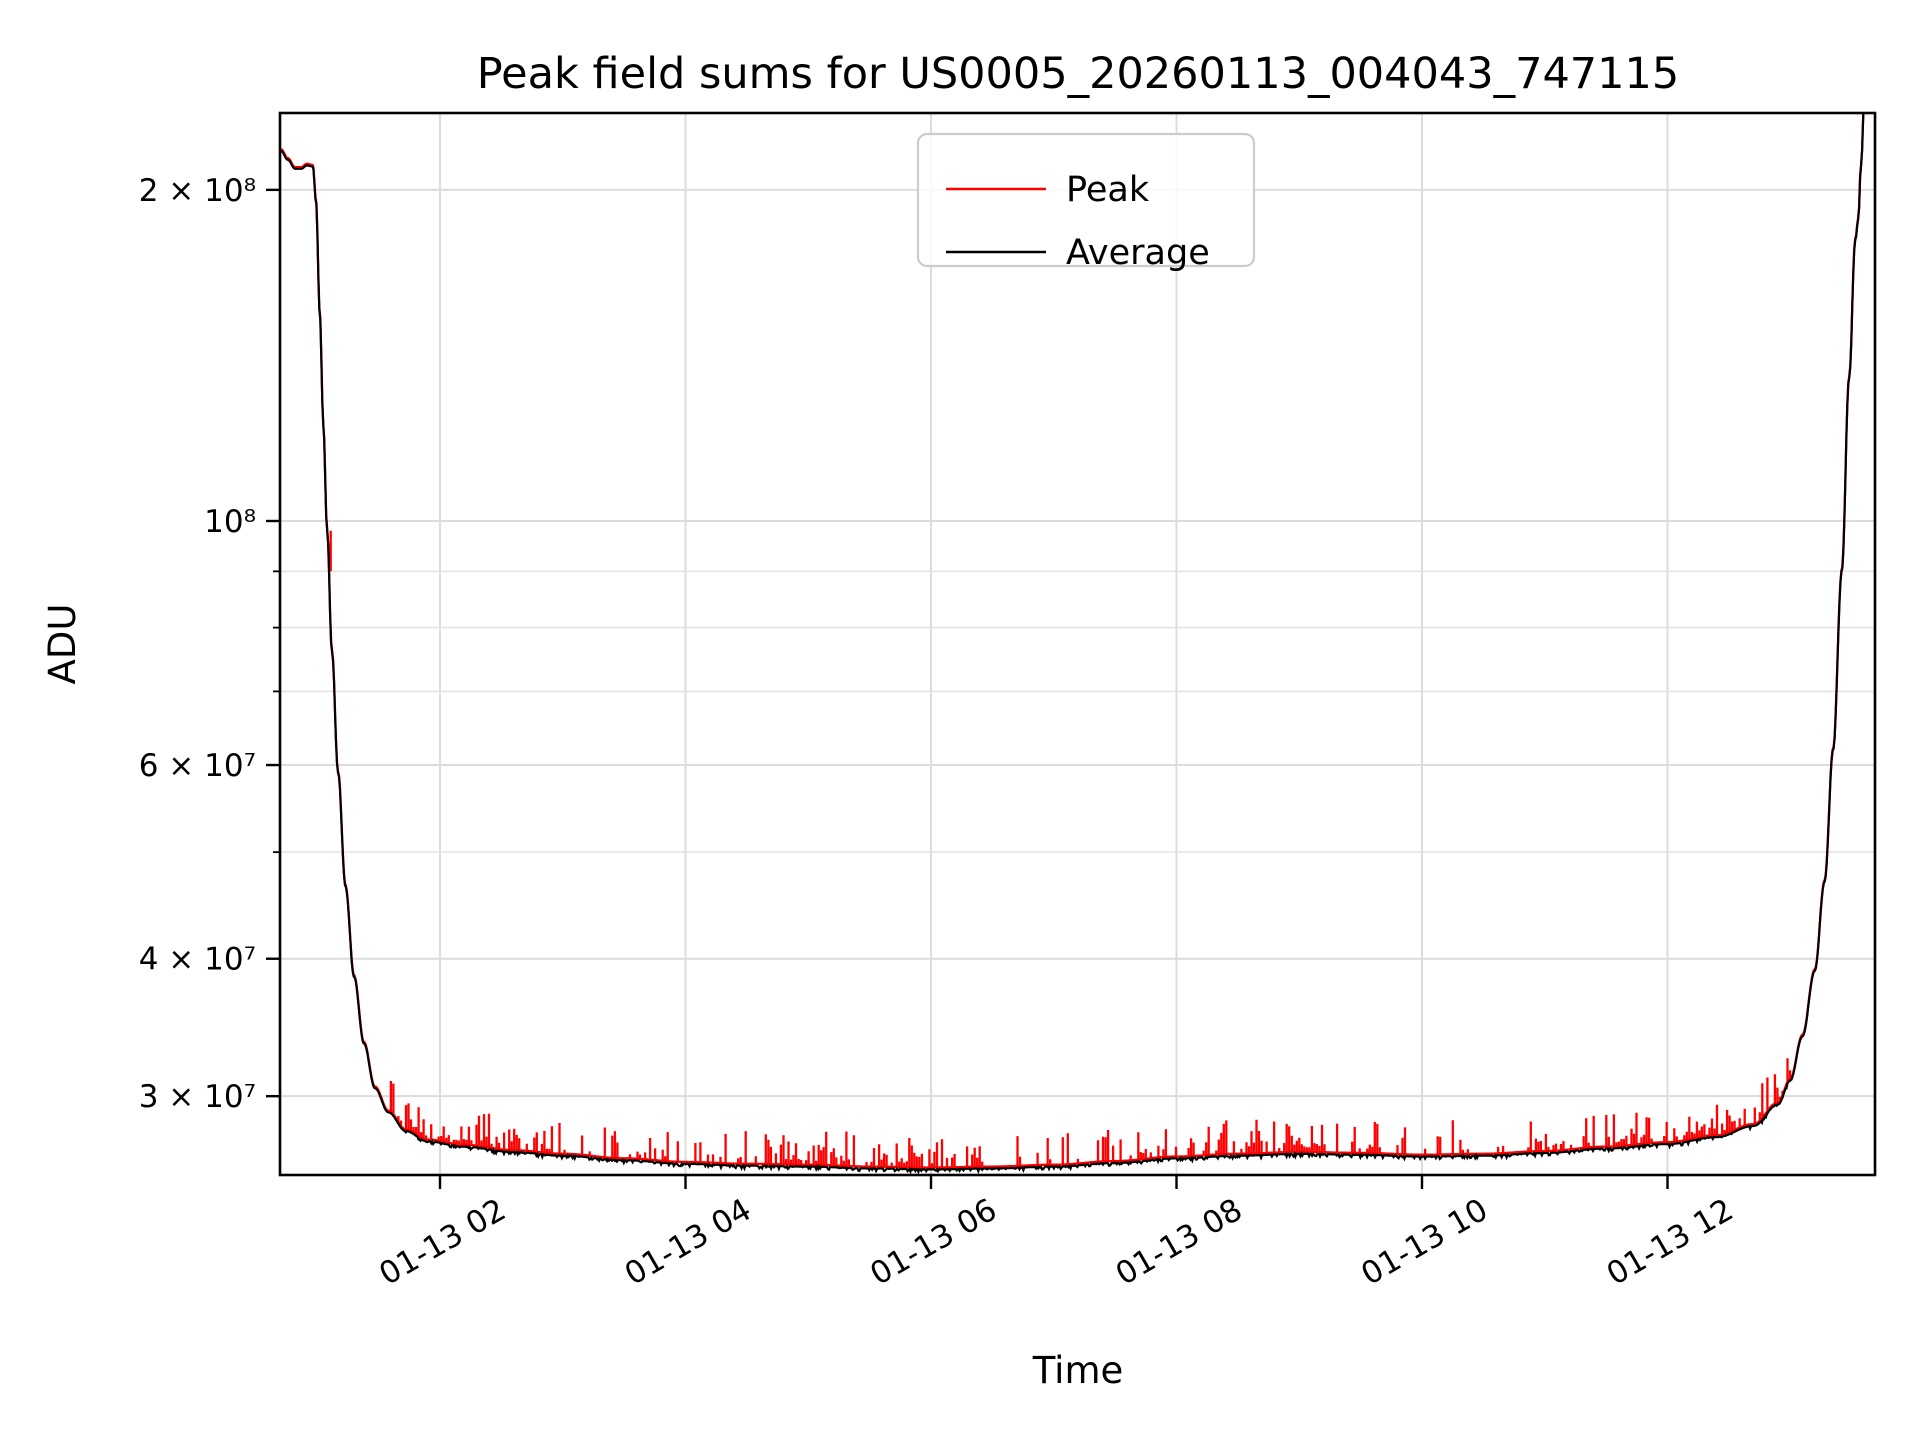 This screenshot has height=1444, width=1920. I want to click on x-tick-label: 01-13 10, so click(1424, 1242).